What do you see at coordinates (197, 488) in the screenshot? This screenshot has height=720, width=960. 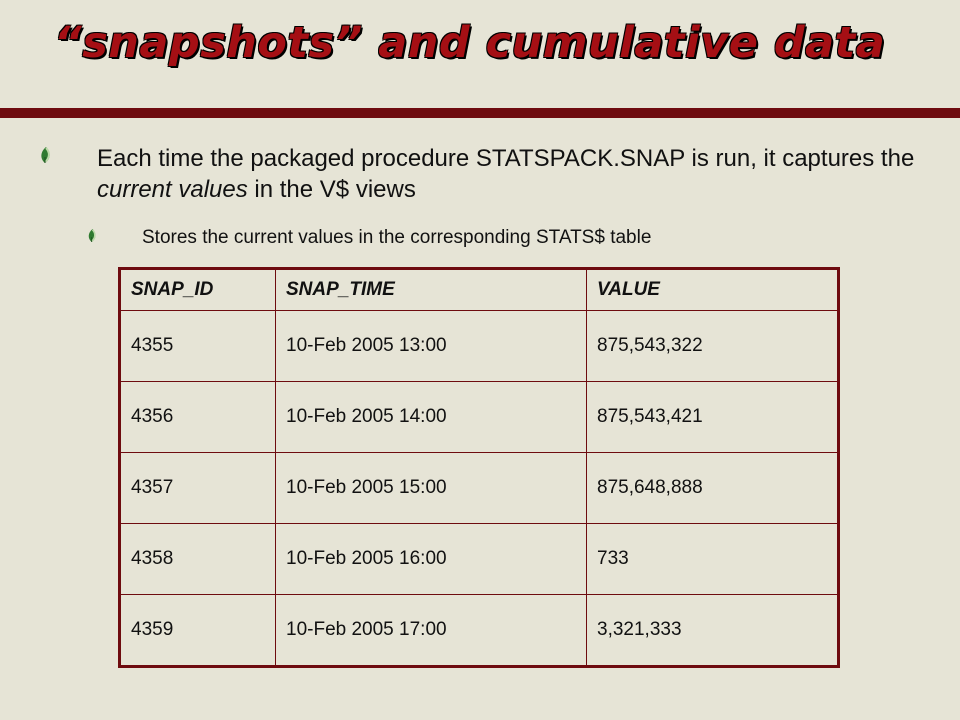 I see `cell-snap-id: 4357` at bounding box center [197, 488].